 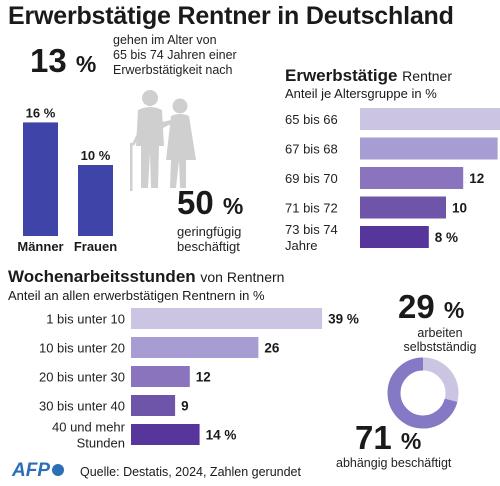 I want to click on source-note: Quelle: Destatis, 2024, Zahlen gerundet, so click(x=190, y=472).